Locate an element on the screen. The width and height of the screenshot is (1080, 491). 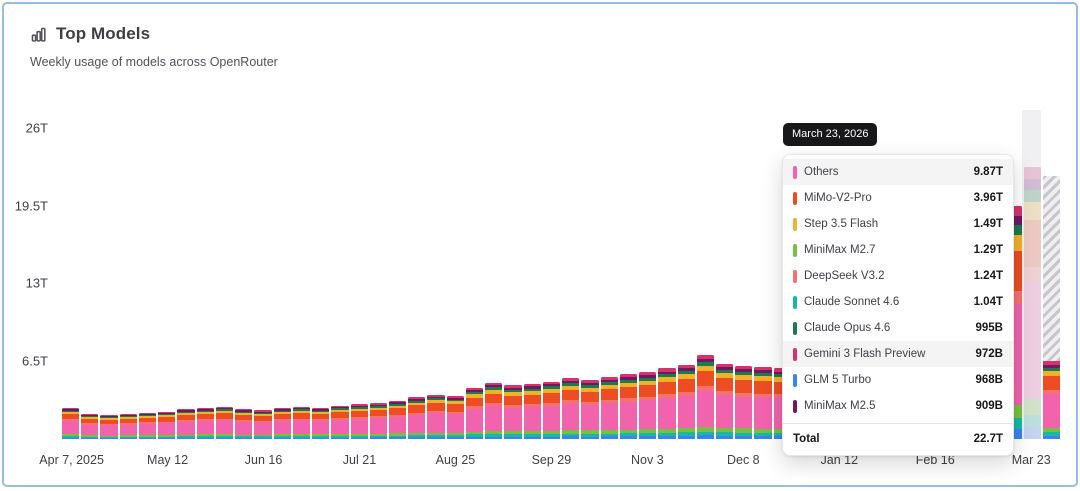
x-axis-label: Apr 7, 2025 is located at coordinates (71, 460).